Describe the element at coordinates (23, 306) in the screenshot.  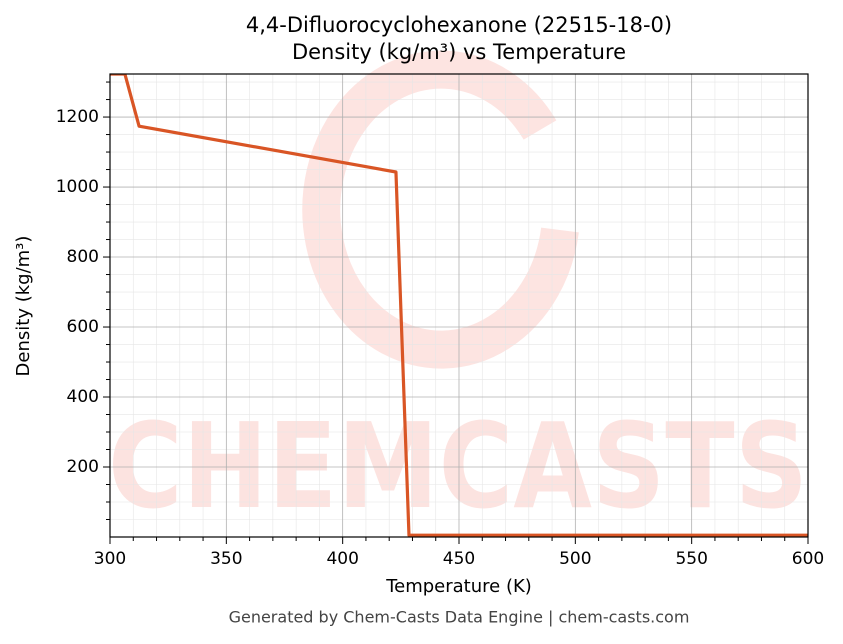
I see `y-axis-label: Density (kg/m³)` at that location.